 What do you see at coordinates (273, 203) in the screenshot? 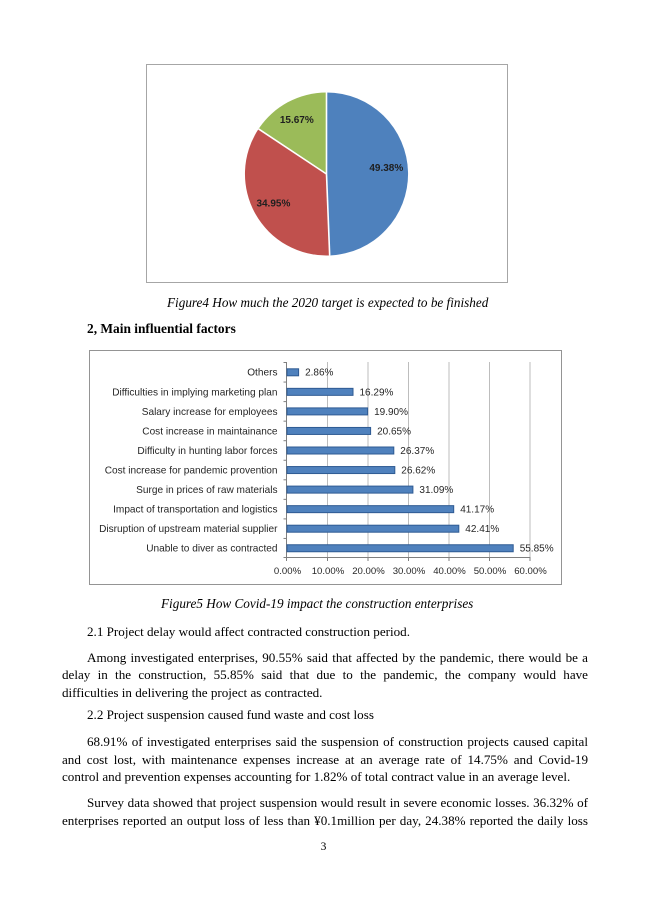
I see `svg-text: 34.95%` at bounding box center [273, 203].